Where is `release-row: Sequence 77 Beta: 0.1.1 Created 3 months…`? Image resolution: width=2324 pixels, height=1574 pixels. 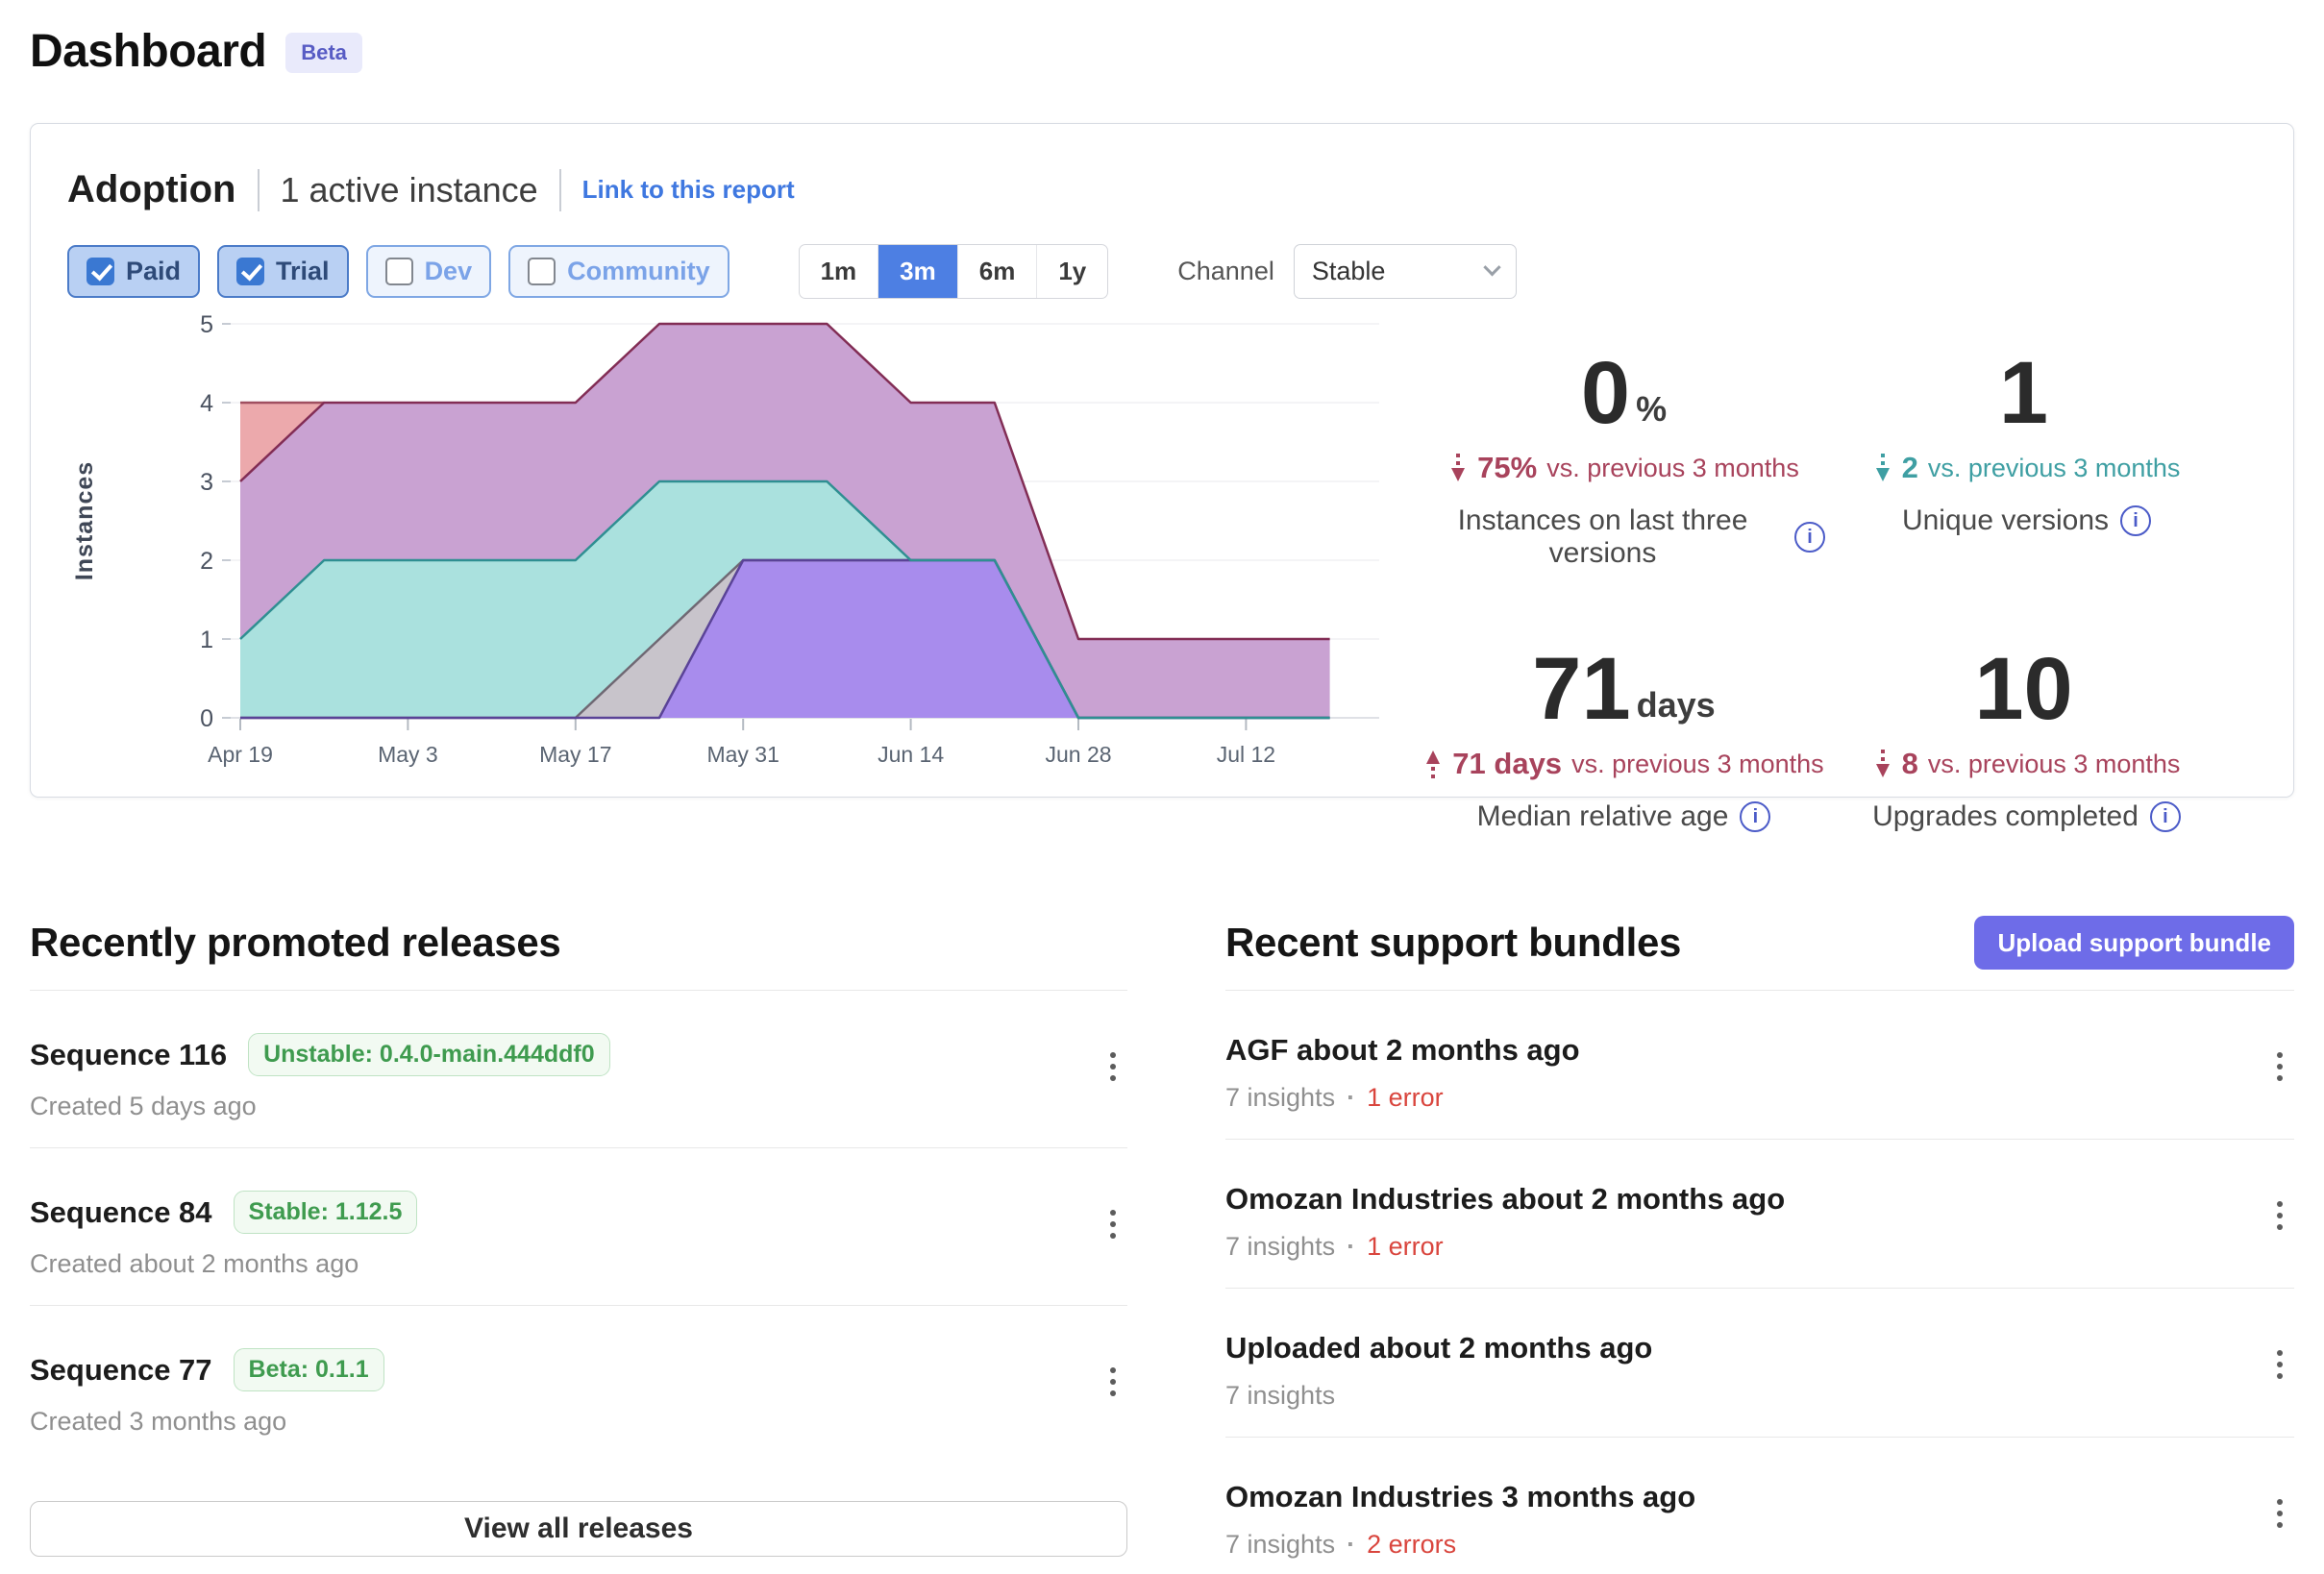
release-row: Sequence 77 Beta: 0.1.1 Created 3 months… is located at coordinates (578, 1384).